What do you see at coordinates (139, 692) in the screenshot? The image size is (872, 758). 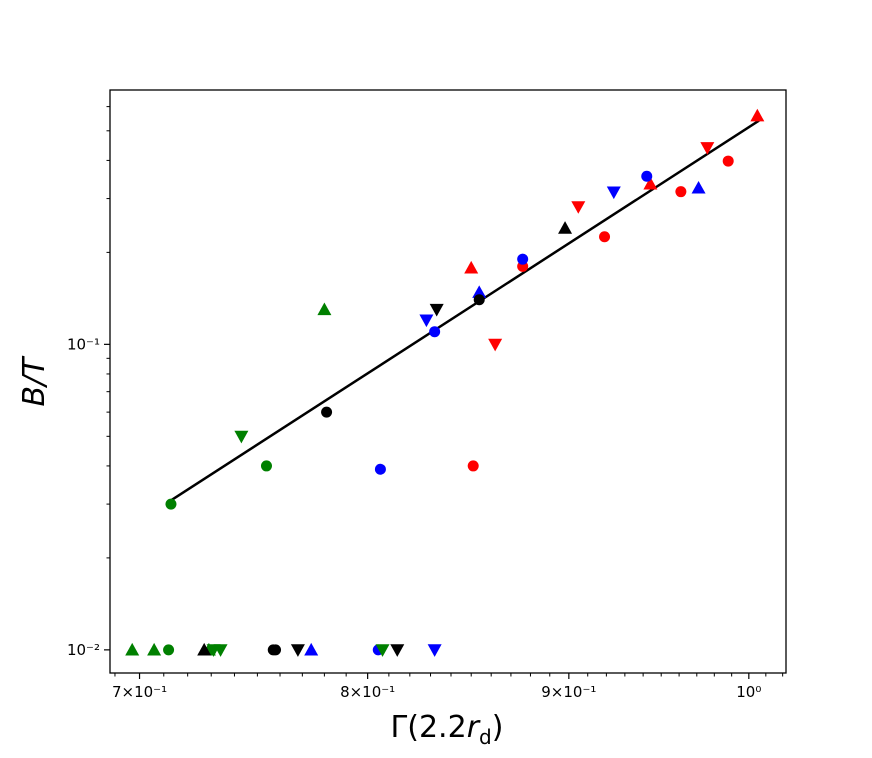 I see `x-tick-label: 7×10⁻¹` at bounding box center [139, 692].